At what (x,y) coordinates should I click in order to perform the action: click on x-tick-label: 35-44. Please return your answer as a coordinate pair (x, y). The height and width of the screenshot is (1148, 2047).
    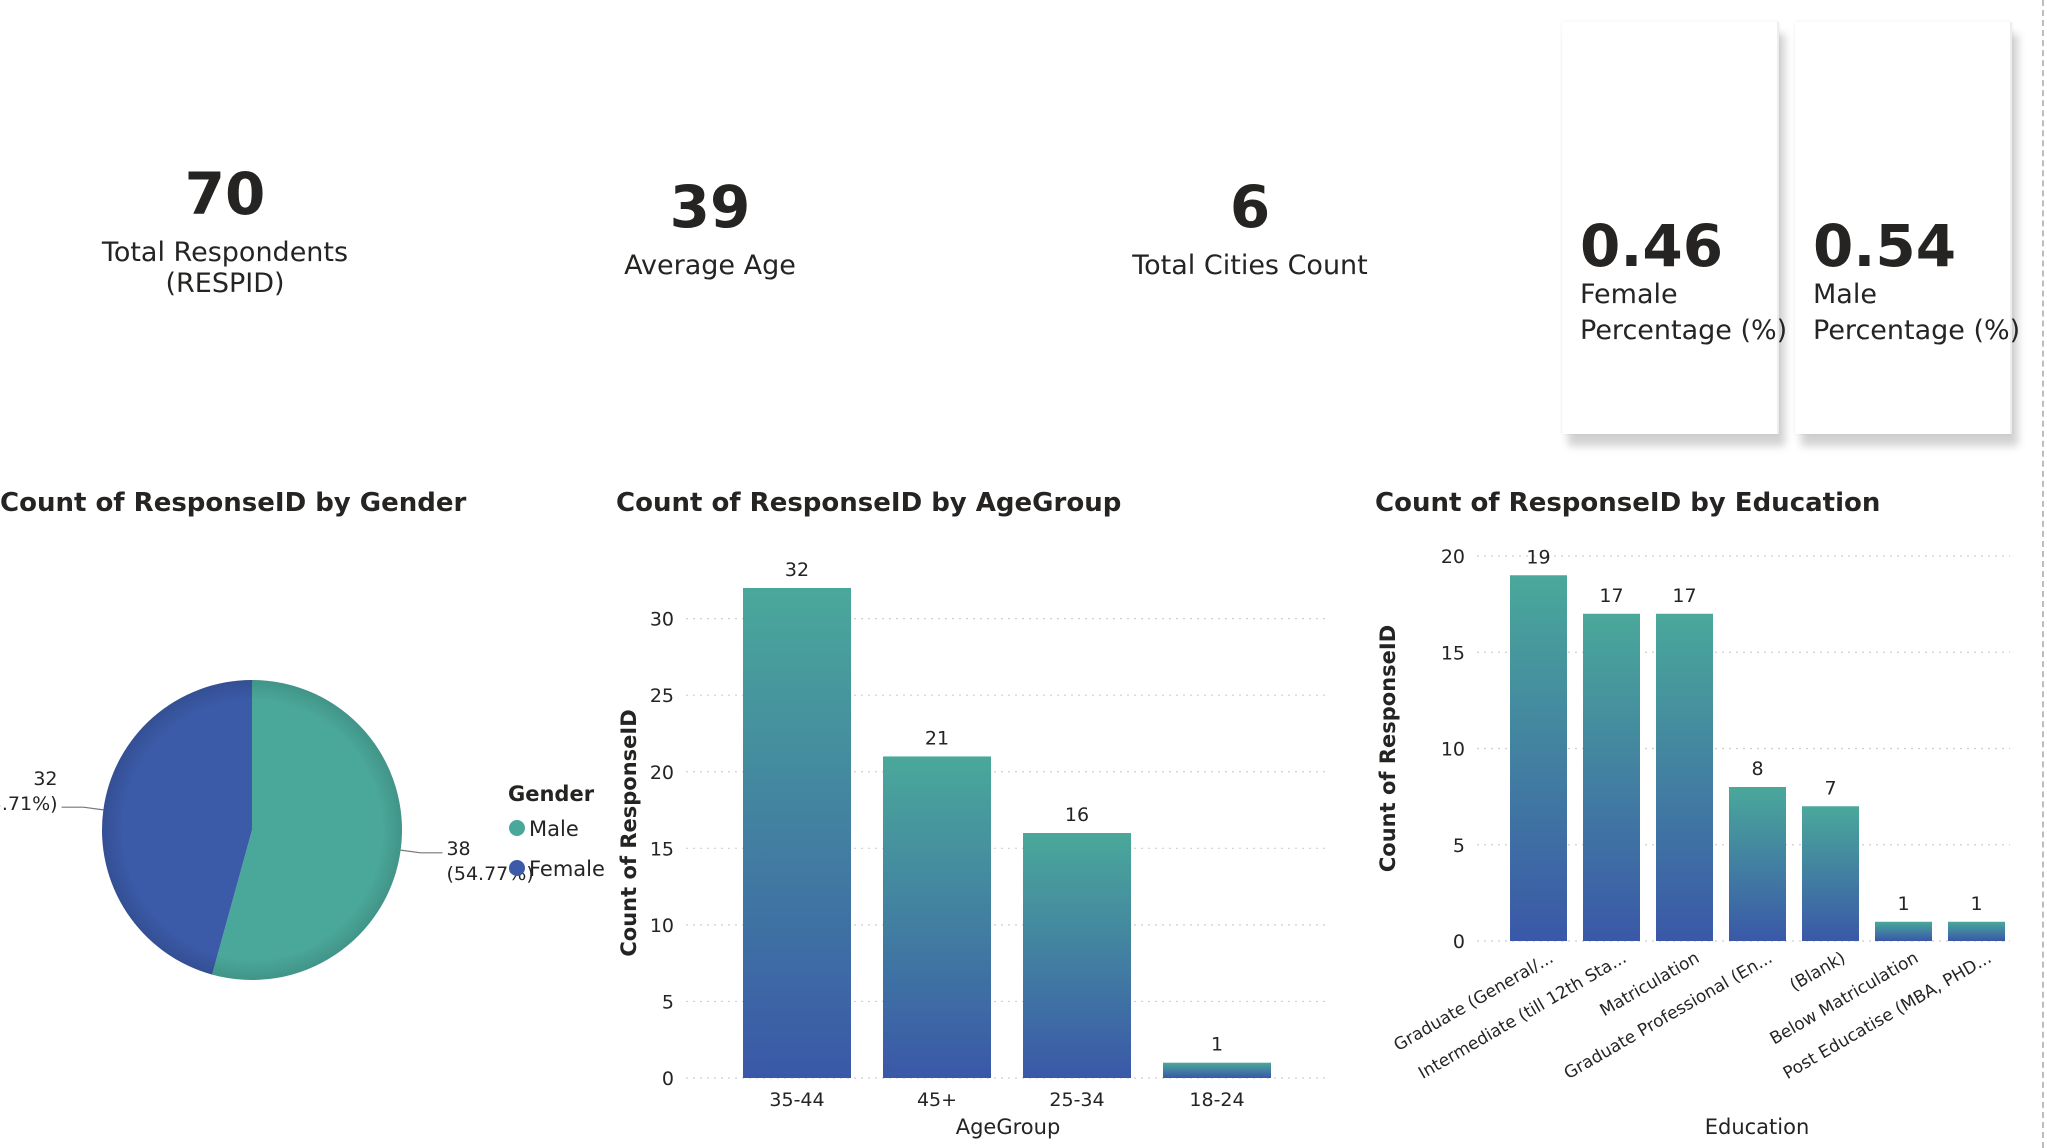
    Looking at the image, I should click on (796, 1100).